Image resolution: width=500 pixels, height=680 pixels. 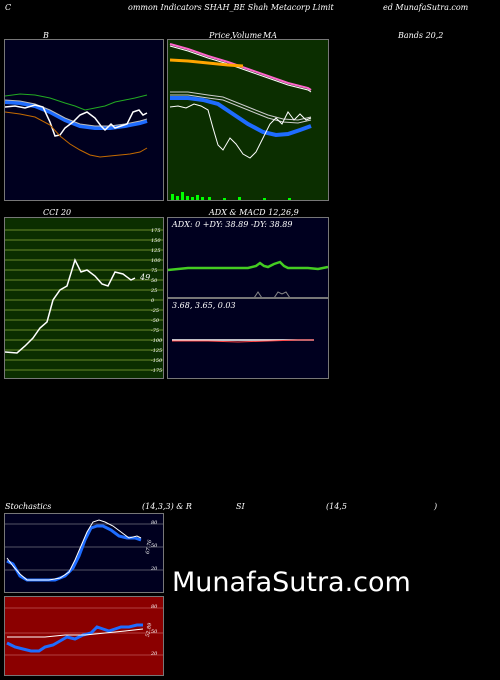 What do you see at coordinates (270, 35) in the screenshot?
I see `ma-title: MA` at bounding box center [270, 35].